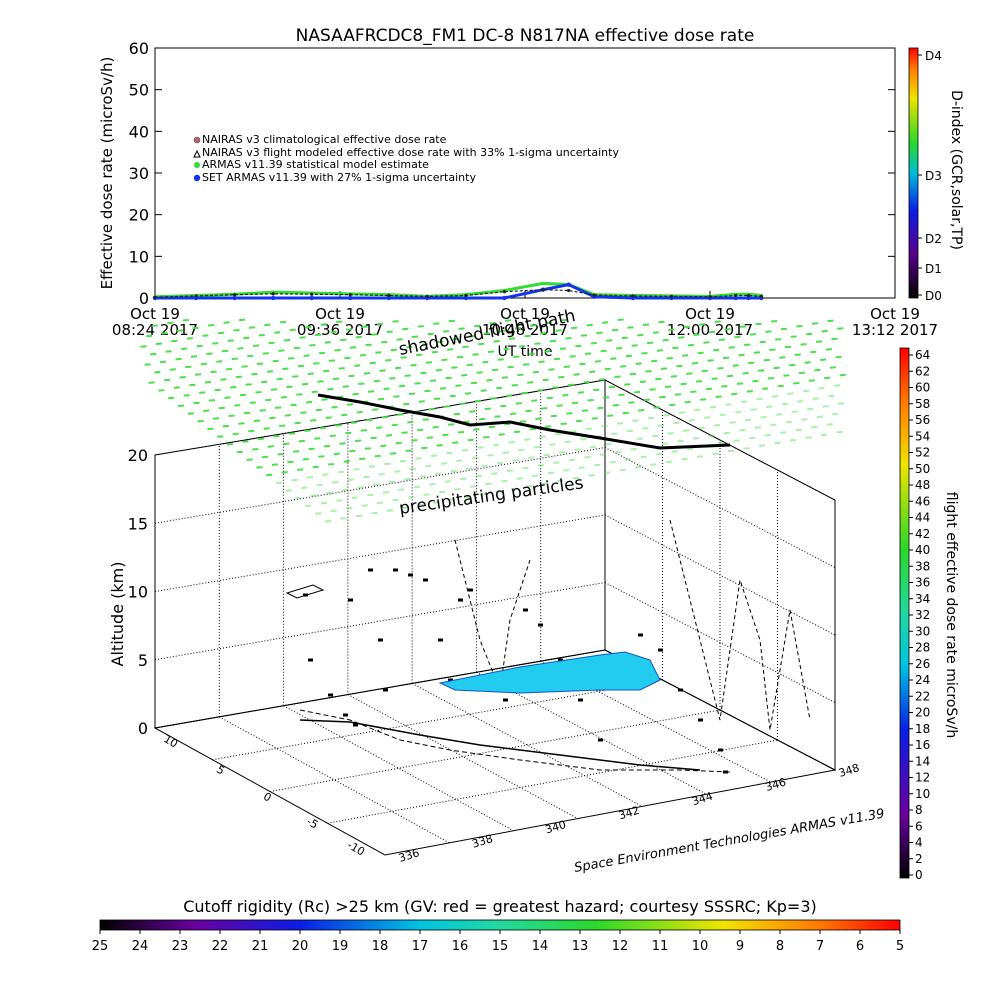  I want to click on floor-x-tick-label: 348, so click(849, 770).